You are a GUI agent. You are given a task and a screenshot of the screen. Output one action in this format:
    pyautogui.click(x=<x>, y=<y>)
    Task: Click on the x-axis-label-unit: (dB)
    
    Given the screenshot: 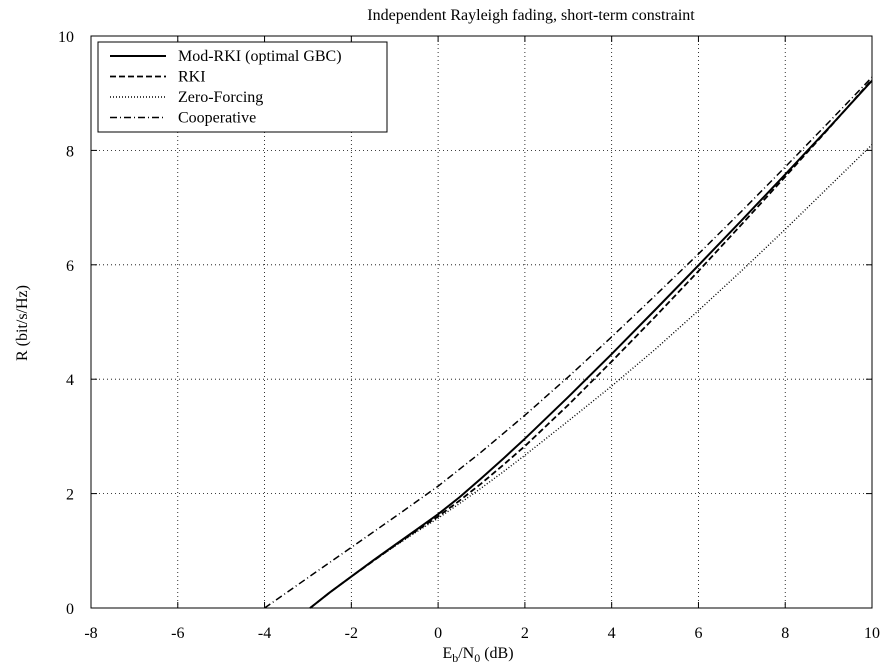 What is the action you would take?
    pyautogui.click(x=496, y=653)
    